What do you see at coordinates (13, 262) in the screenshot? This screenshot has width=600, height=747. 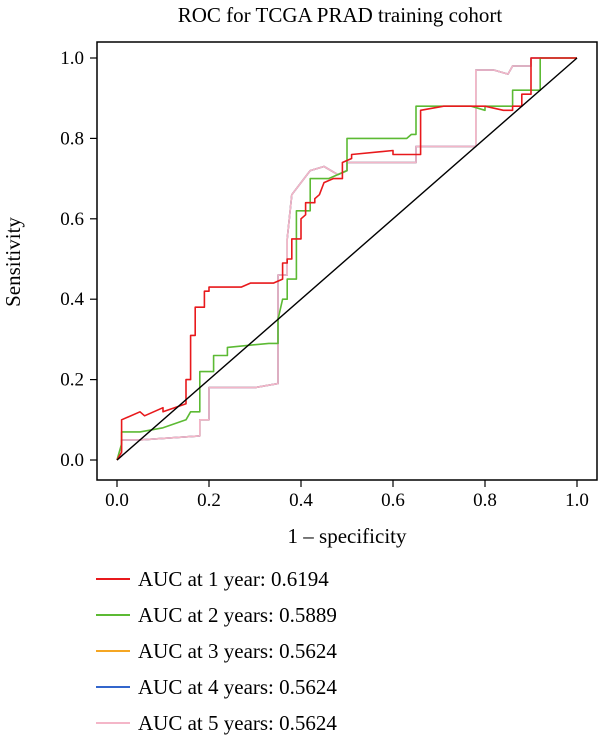 I see `y-axis-title: Sensitivity` at bounding box center [13, 262].